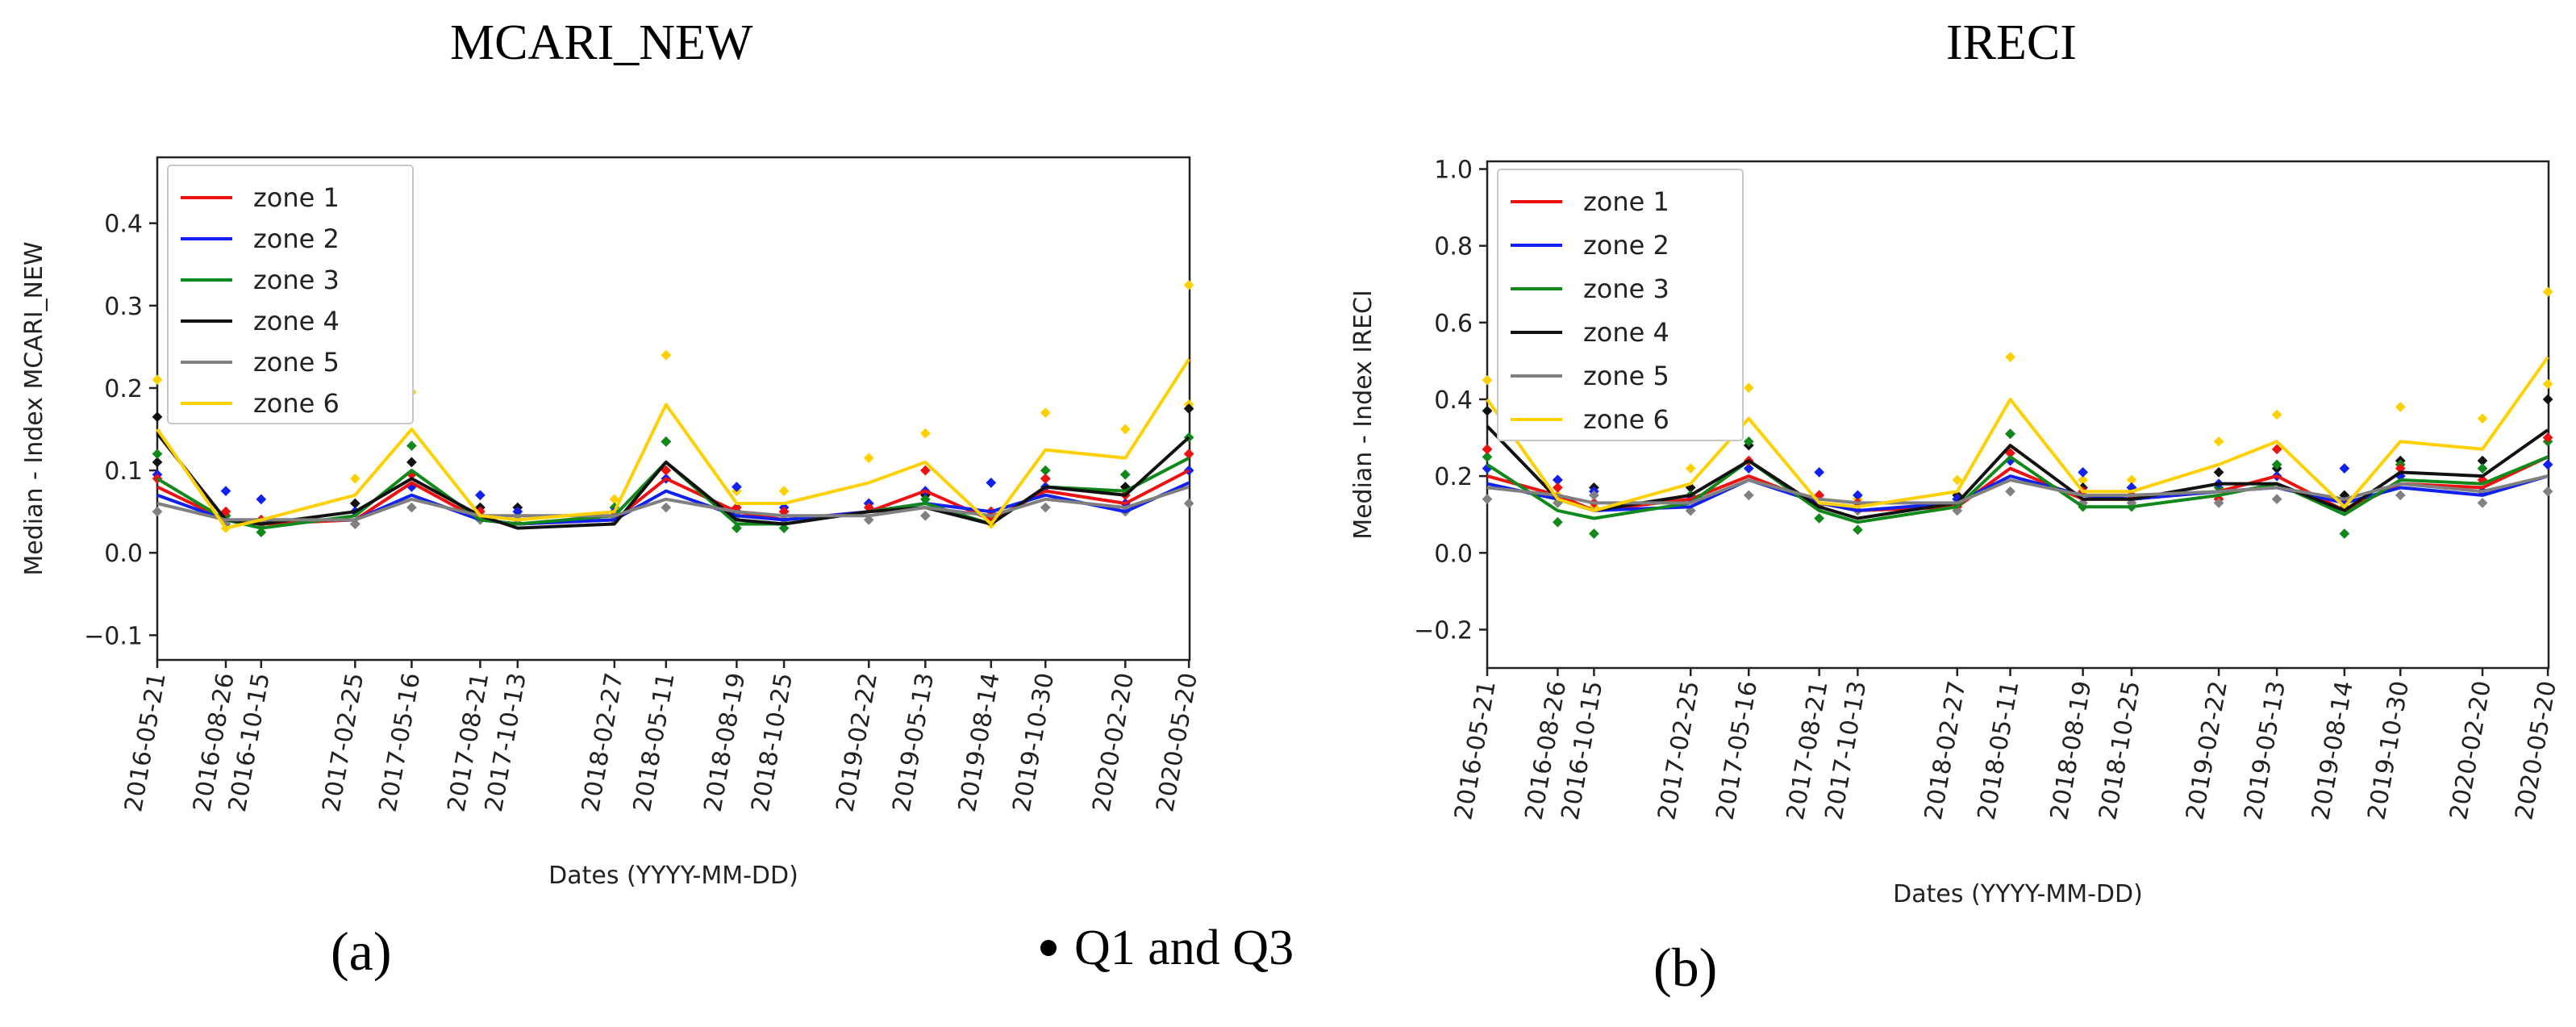  I want to click on chart-a-x-axis-label: Dates (YYYY-MM-DD), so click(673, 876).